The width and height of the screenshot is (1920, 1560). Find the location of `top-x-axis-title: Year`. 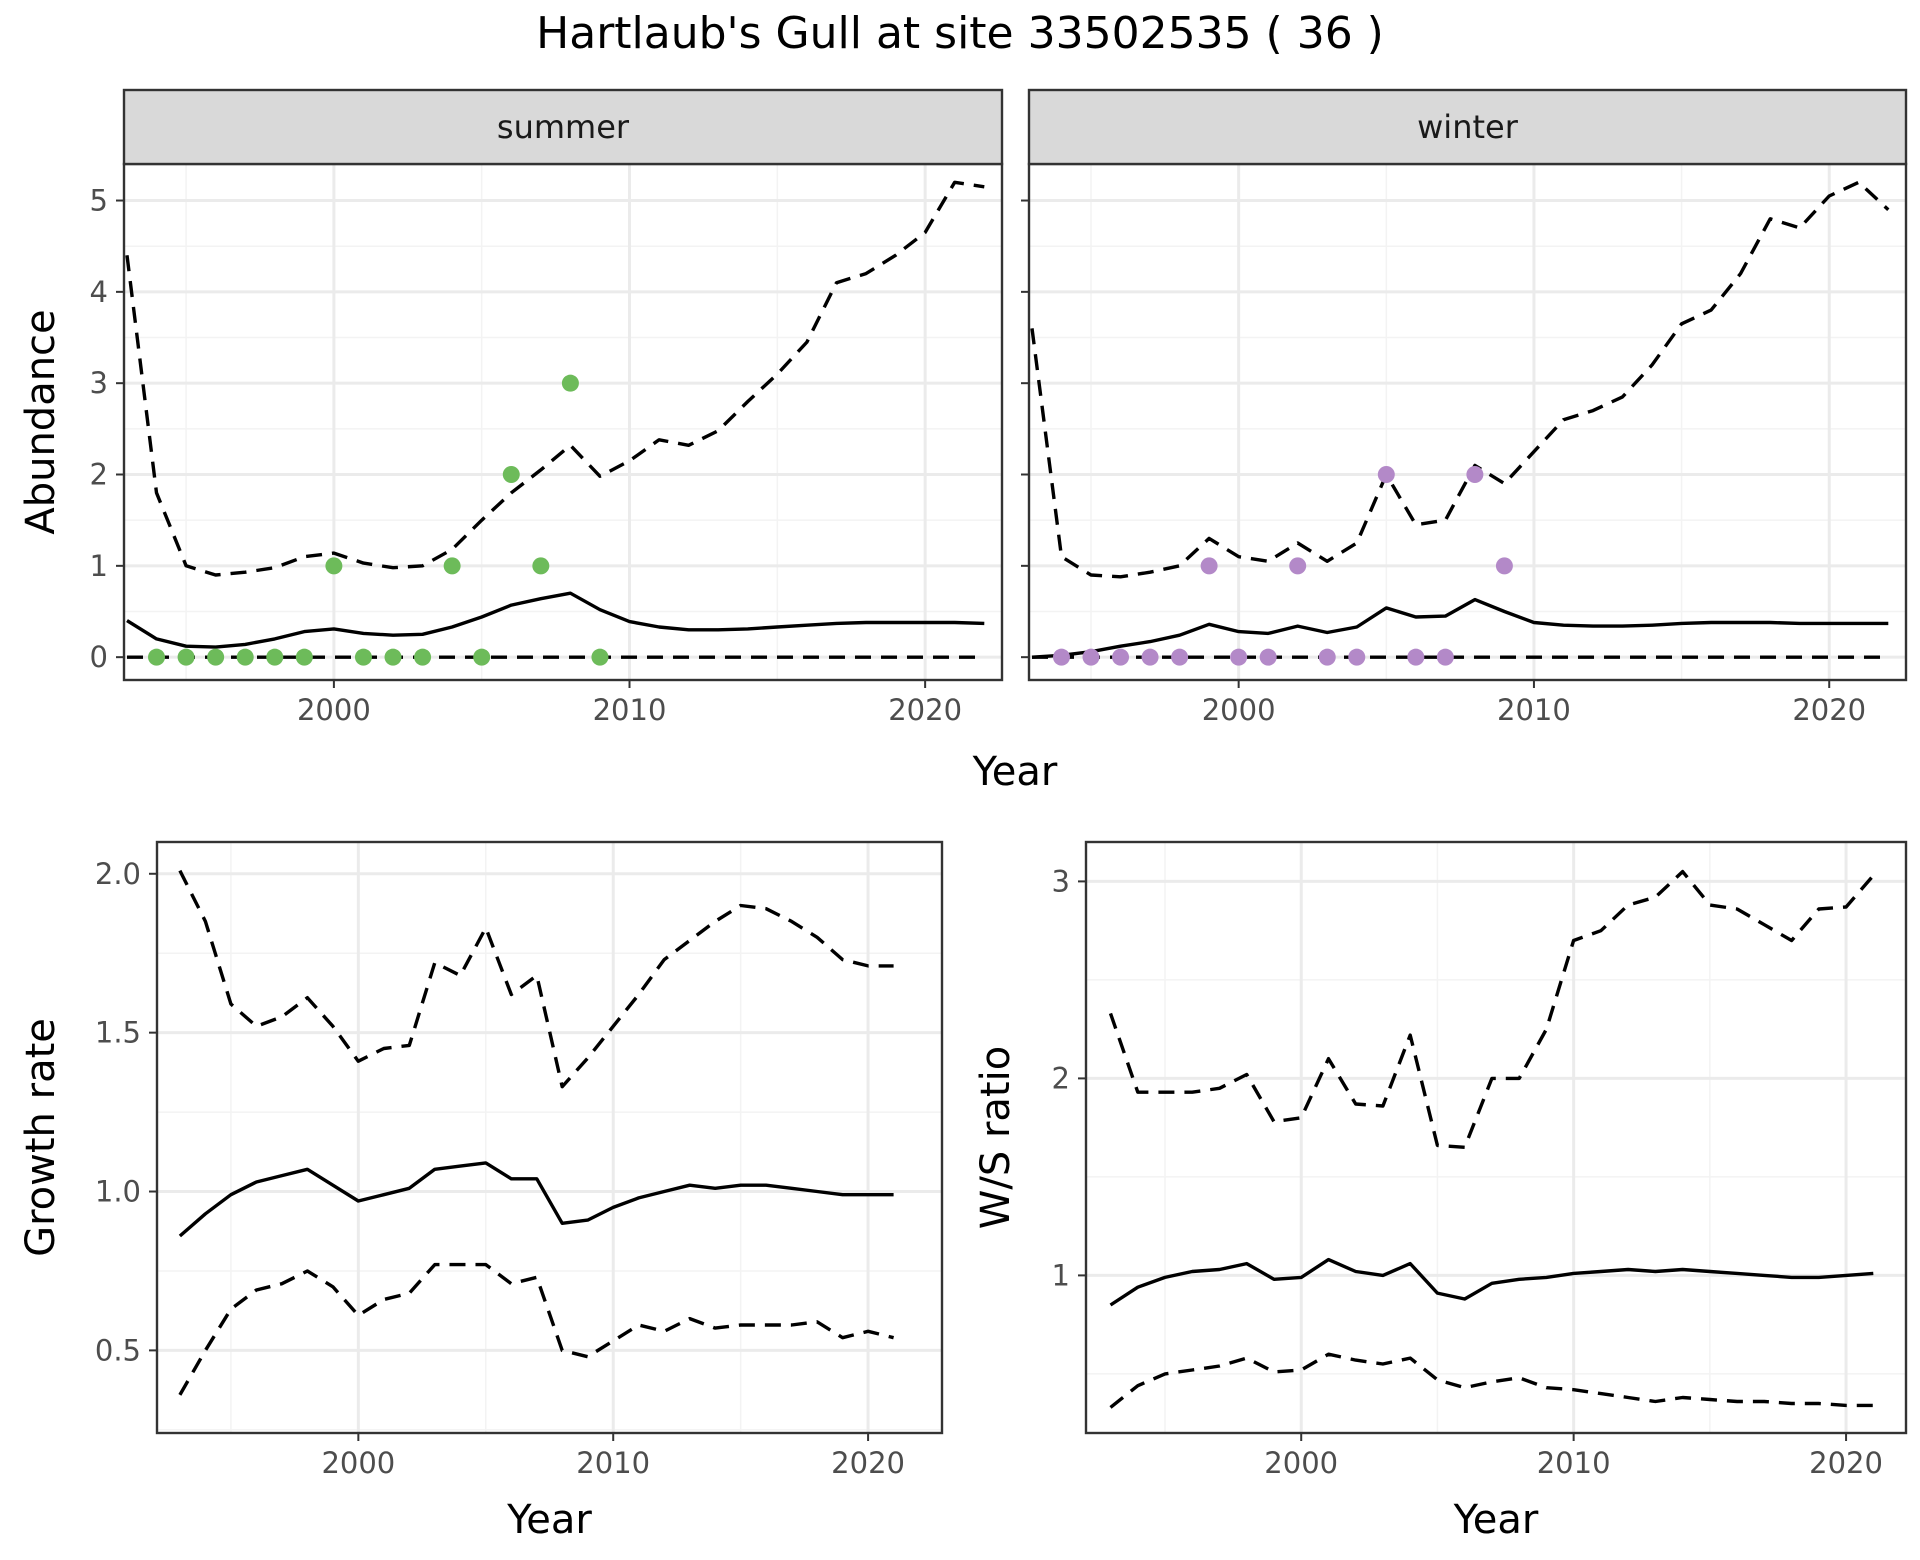

top-x-axis-title: Year is located at coordinates (1015, 772).